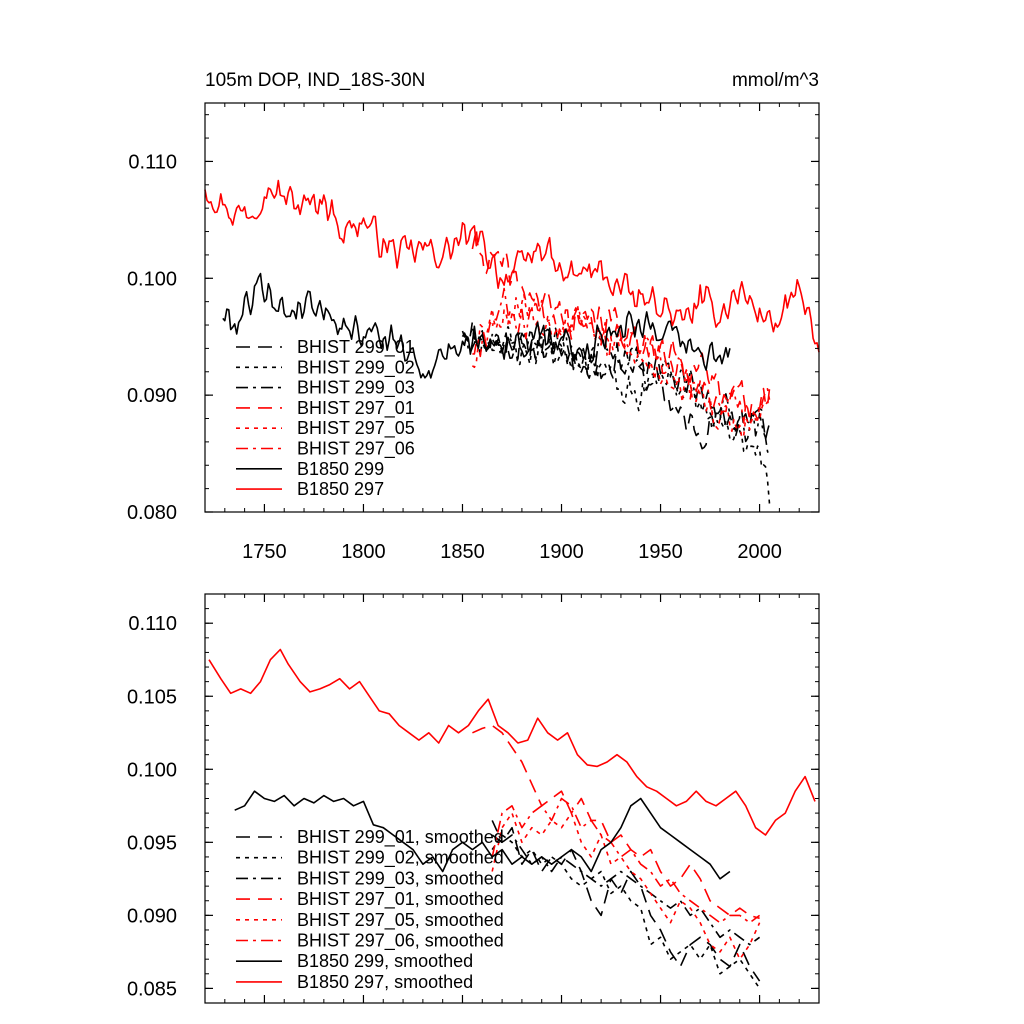 The image size is (1024, 1024). What do you see at coordinates (152, 843) in the screenshot?
I see `y-tick-label: 0.095` at bounding box center [152, 843].